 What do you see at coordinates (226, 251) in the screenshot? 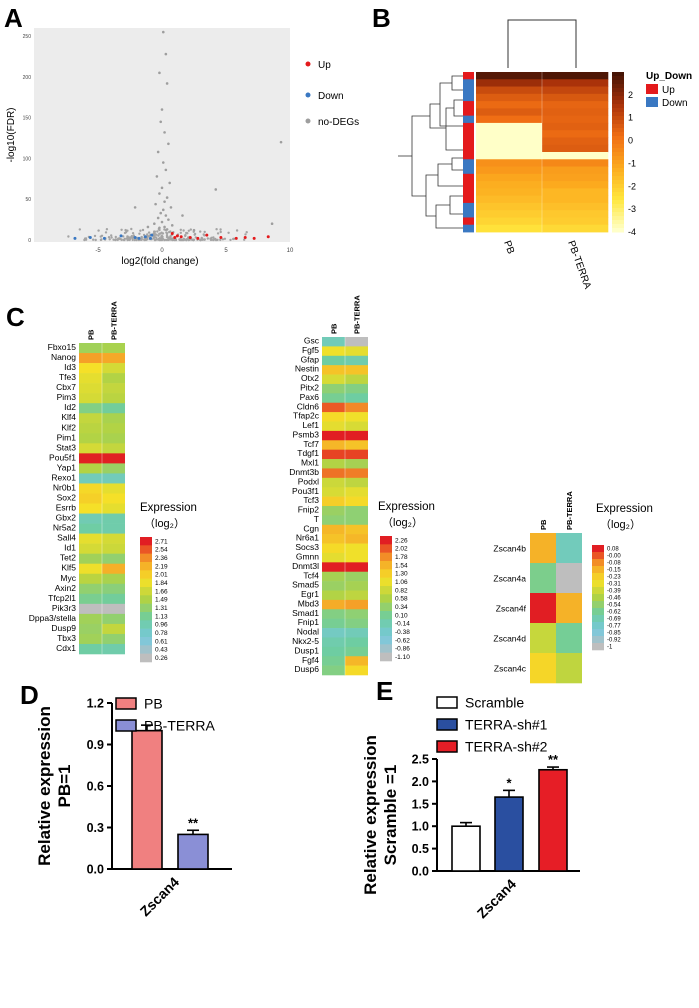
I see `volcano-x-tick: 5` at bounding box center [226, 251].